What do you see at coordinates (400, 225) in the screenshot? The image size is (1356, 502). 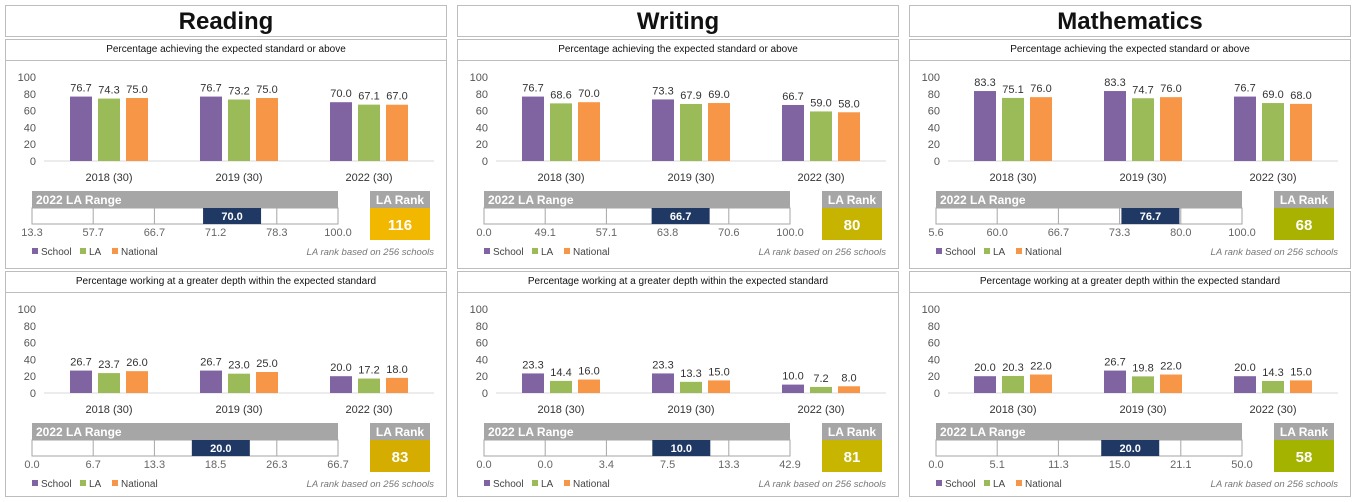 I see `rank-value: 116` at bounding box center [400, 225].